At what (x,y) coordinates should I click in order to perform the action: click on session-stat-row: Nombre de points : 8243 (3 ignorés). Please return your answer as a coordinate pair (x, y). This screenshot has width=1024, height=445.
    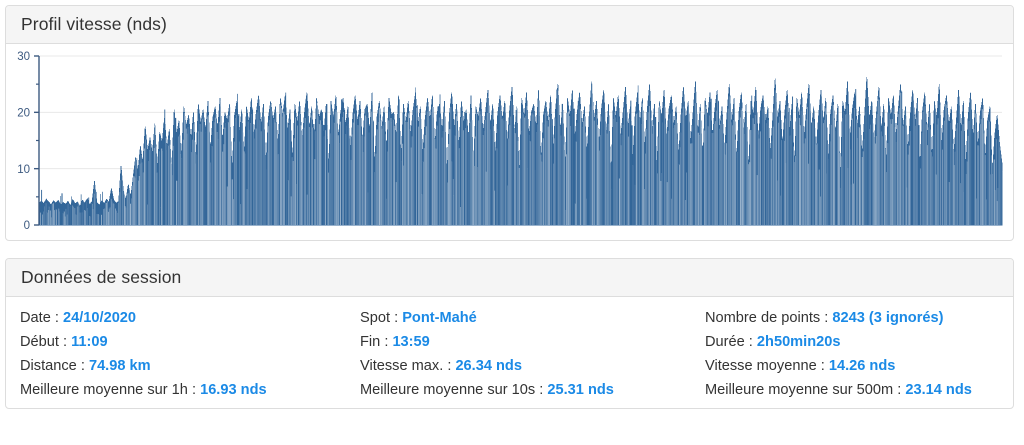
    Looking at the image, I should click on (852, 318).